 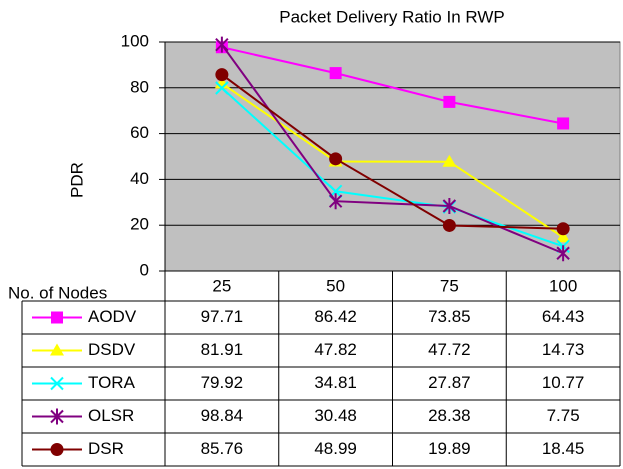 What do you see at coordinates (563, 415) in the screenshot?
I see `table-value: 7.75` at bounding box center [563, 415].